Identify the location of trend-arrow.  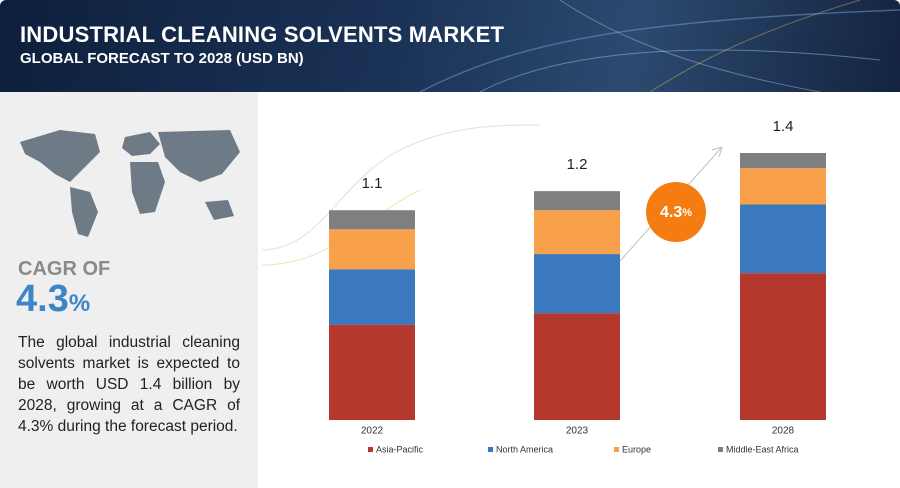
(667, 208).